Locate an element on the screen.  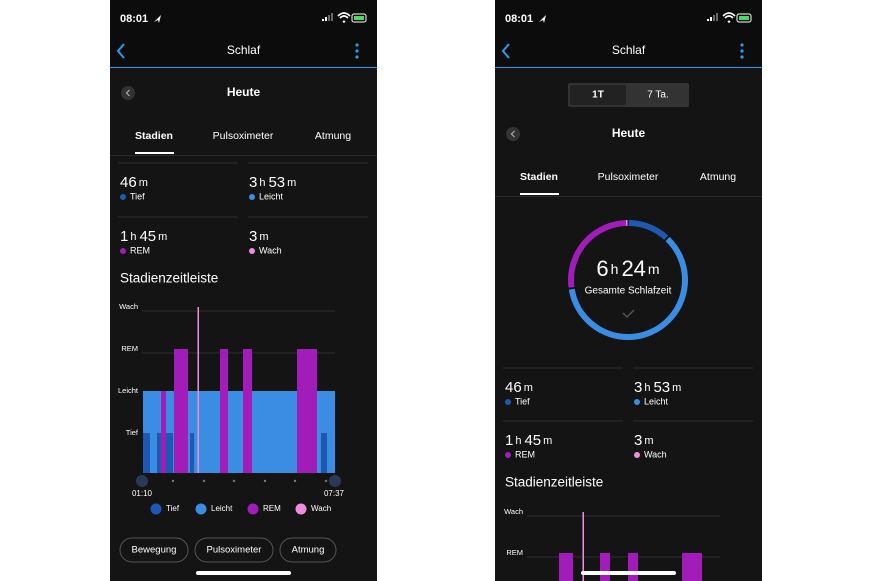
top-bar is located at coordinates (628, 33).